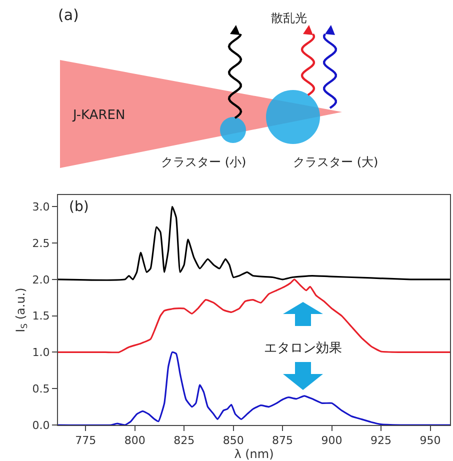  What do you see at coordinates (254, 316) in the screenshot?
I see `line-series` at bounding box center [254, 316].